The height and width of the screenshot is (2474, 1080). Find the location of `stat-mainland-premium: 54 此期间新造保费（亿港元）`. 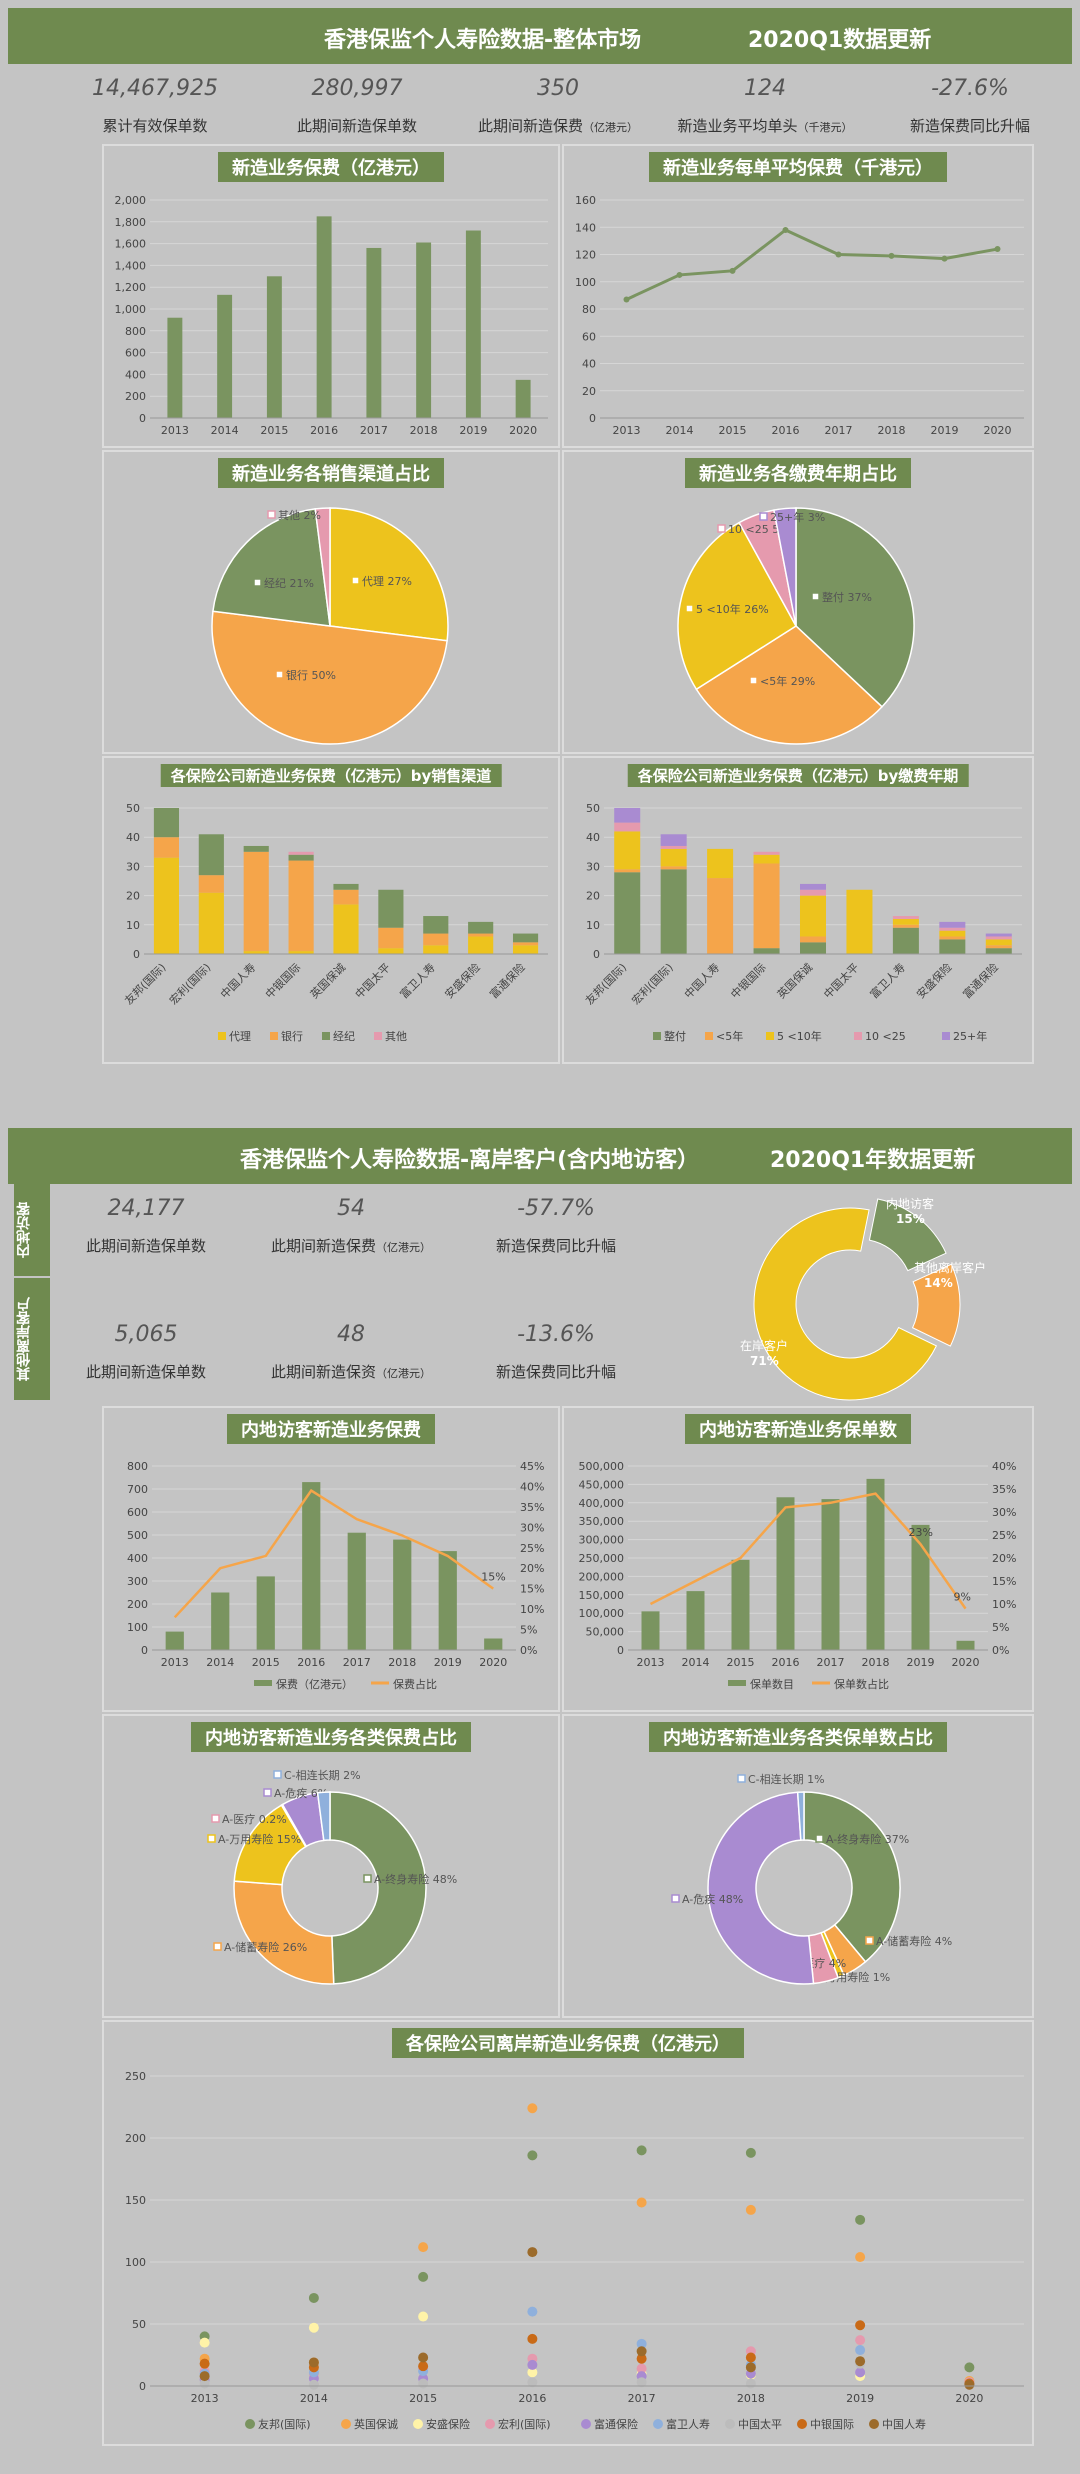

stat-mainland-premium: 54 此期间新造保费（亿港元） is located at coordinates (350, 1225).